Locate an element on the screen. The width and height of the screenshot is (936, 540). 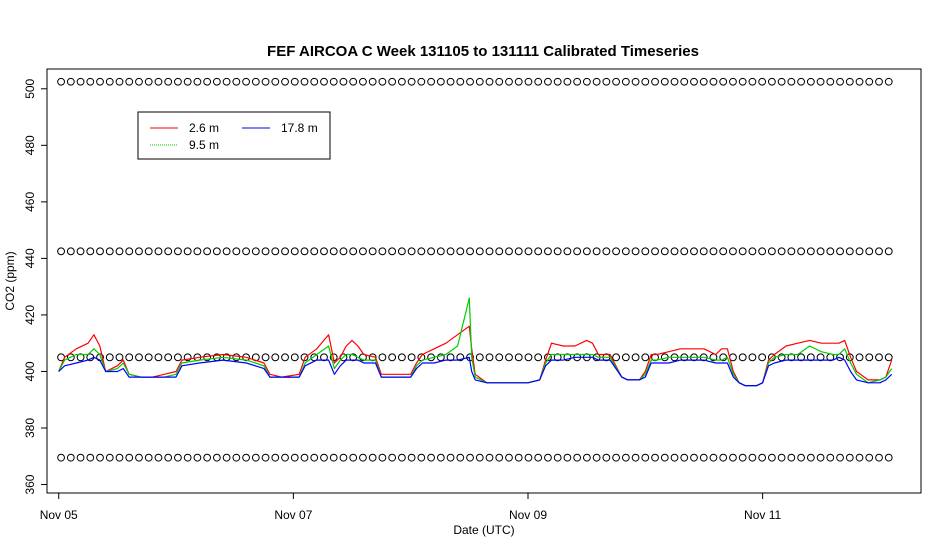
x-tick-label: Nov 11 is located at coordinates (762, 515).